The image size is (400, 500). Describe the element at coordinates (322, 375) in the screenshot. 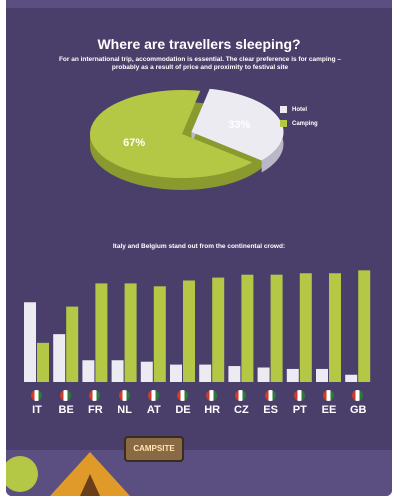

I see `bar-hotel-ee` at that location.